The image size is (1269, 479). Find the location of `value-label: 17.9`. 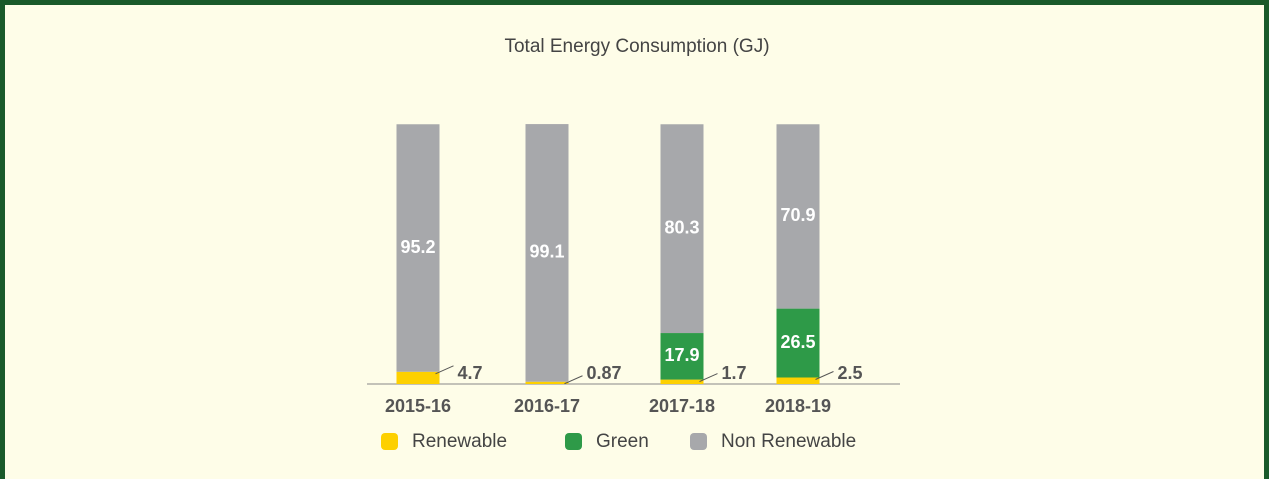

value-label: 17.9 is located at coordinates (681, 355).